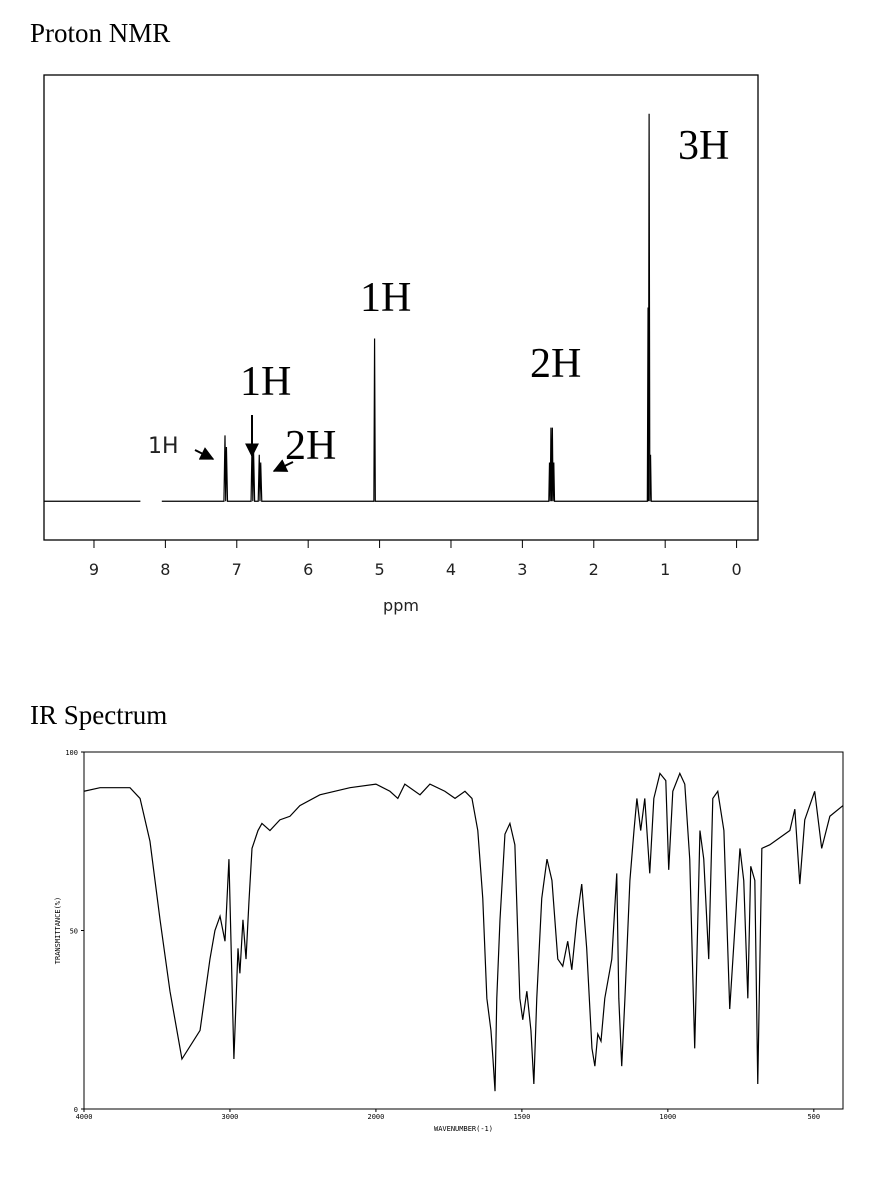  I want to click on ir-title: IR Spectrum, so click(98, 715).